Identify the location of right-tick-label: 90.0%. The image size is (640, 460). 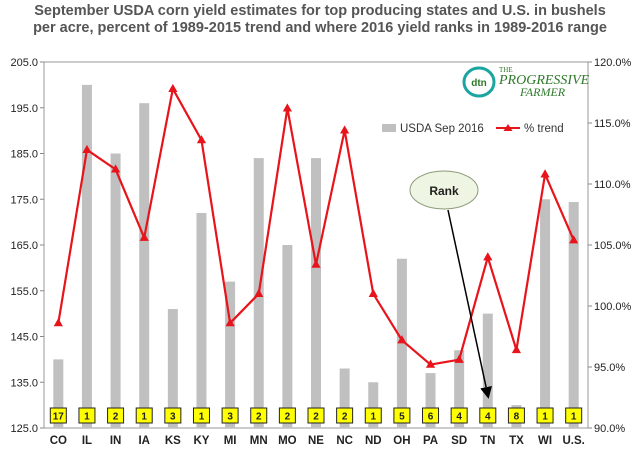
(609, 429).